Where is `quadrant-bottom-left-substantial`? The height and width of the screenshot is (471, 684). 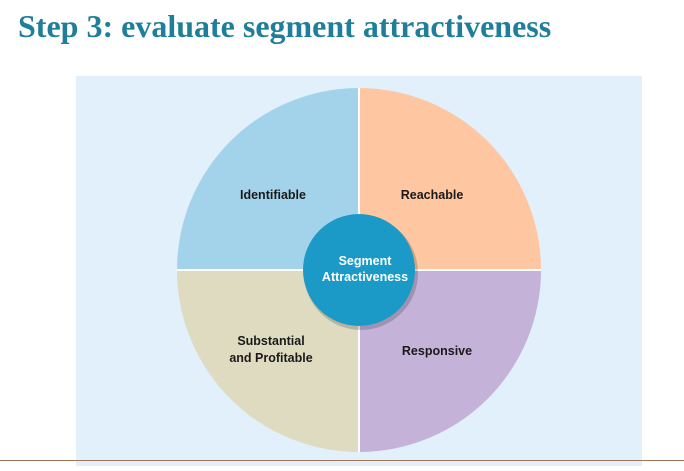
quadrant-bottom-left-substantial is located at coordinates (268, 361).